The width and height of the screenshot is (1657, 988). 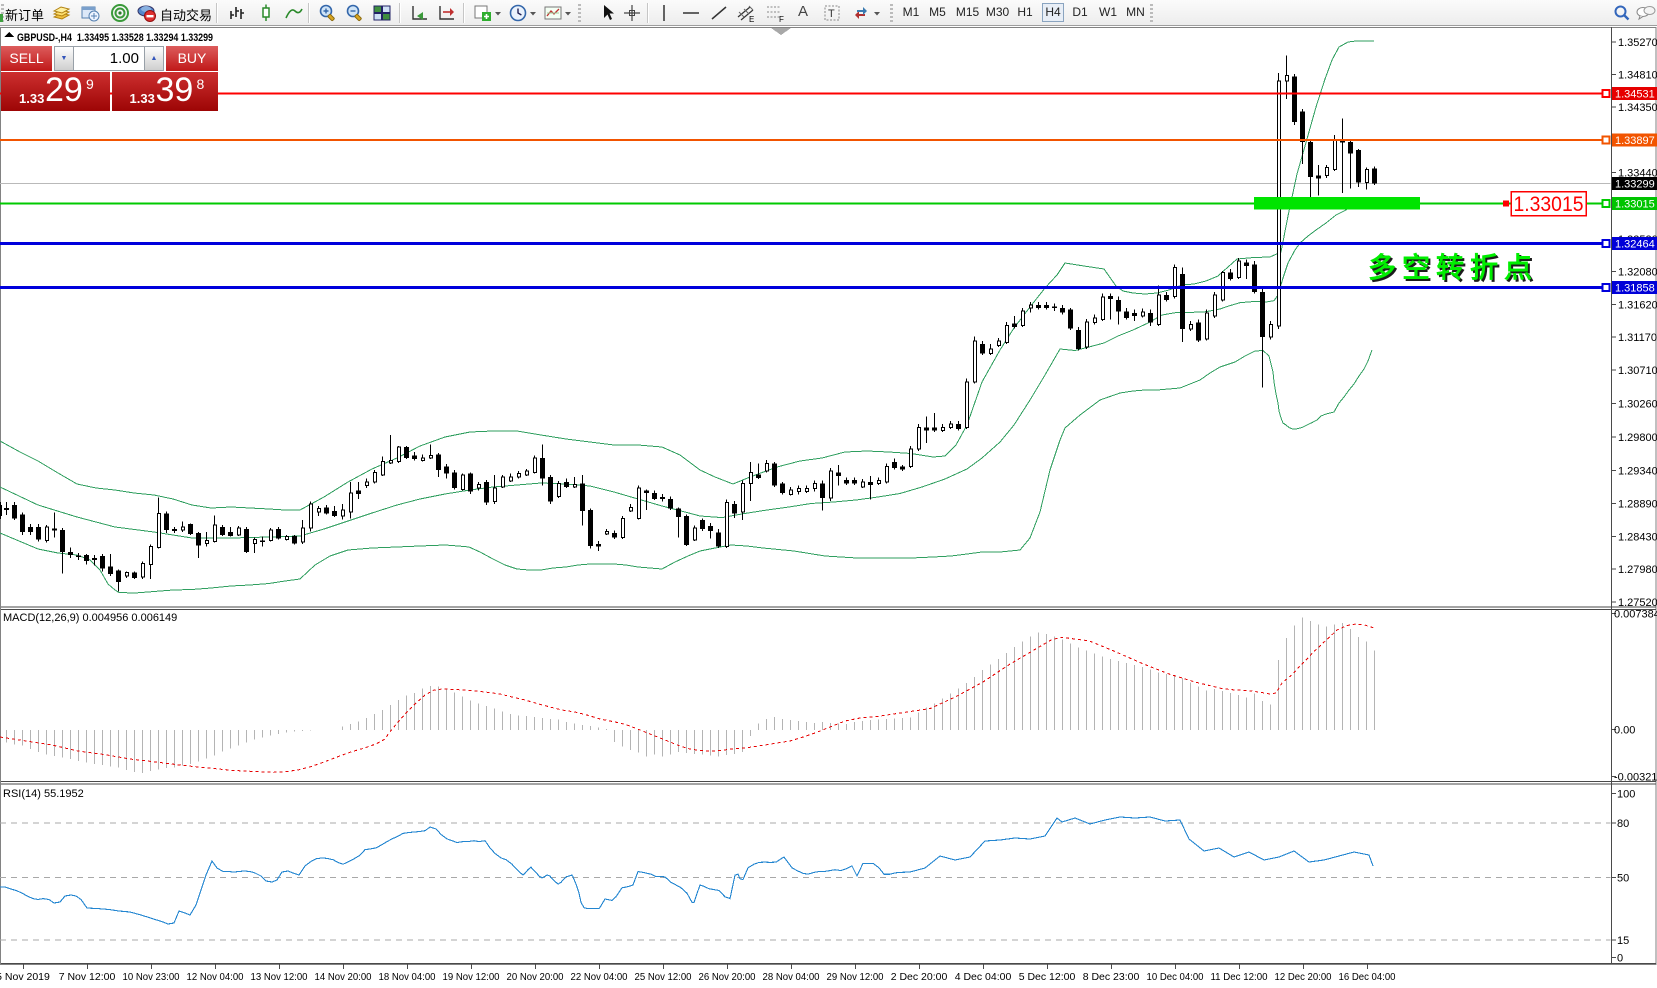 What do you see at coordinates (407, 977) in the screenshot?
I see `svg-text: 18 Nov 04:00` at bounding box center [407, 977].